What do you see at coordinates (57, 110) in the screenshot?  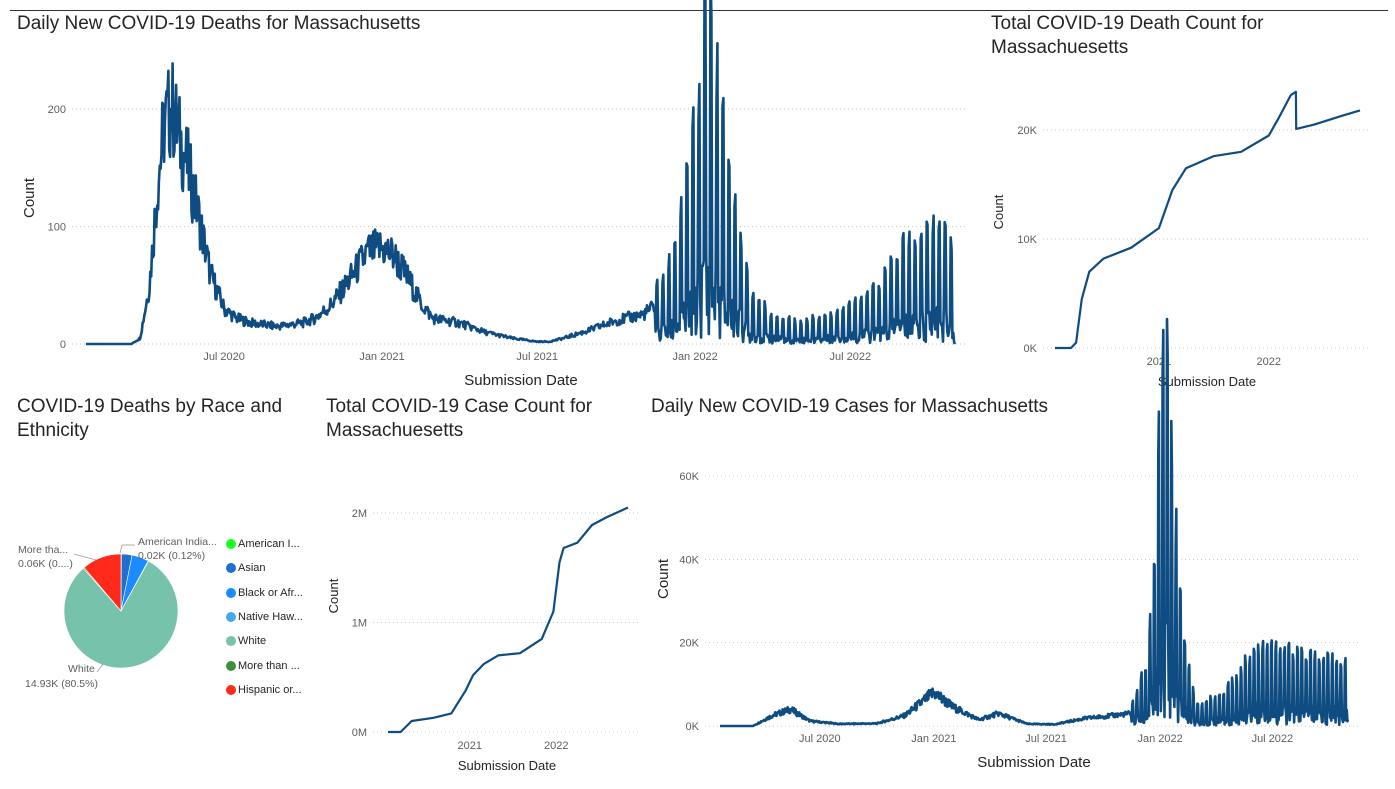 I see `deaths-ytick-label: 200` at bounding box center [57, 110].